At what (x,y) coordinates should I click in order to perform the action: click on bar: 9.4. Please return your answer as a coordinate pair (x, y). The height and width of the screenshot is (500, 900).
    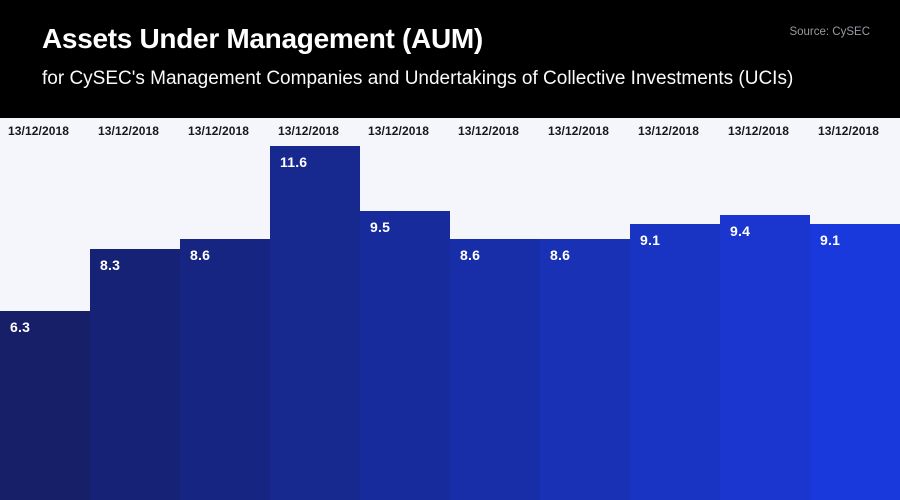
    Looking at the image, I should click on (765, 357).